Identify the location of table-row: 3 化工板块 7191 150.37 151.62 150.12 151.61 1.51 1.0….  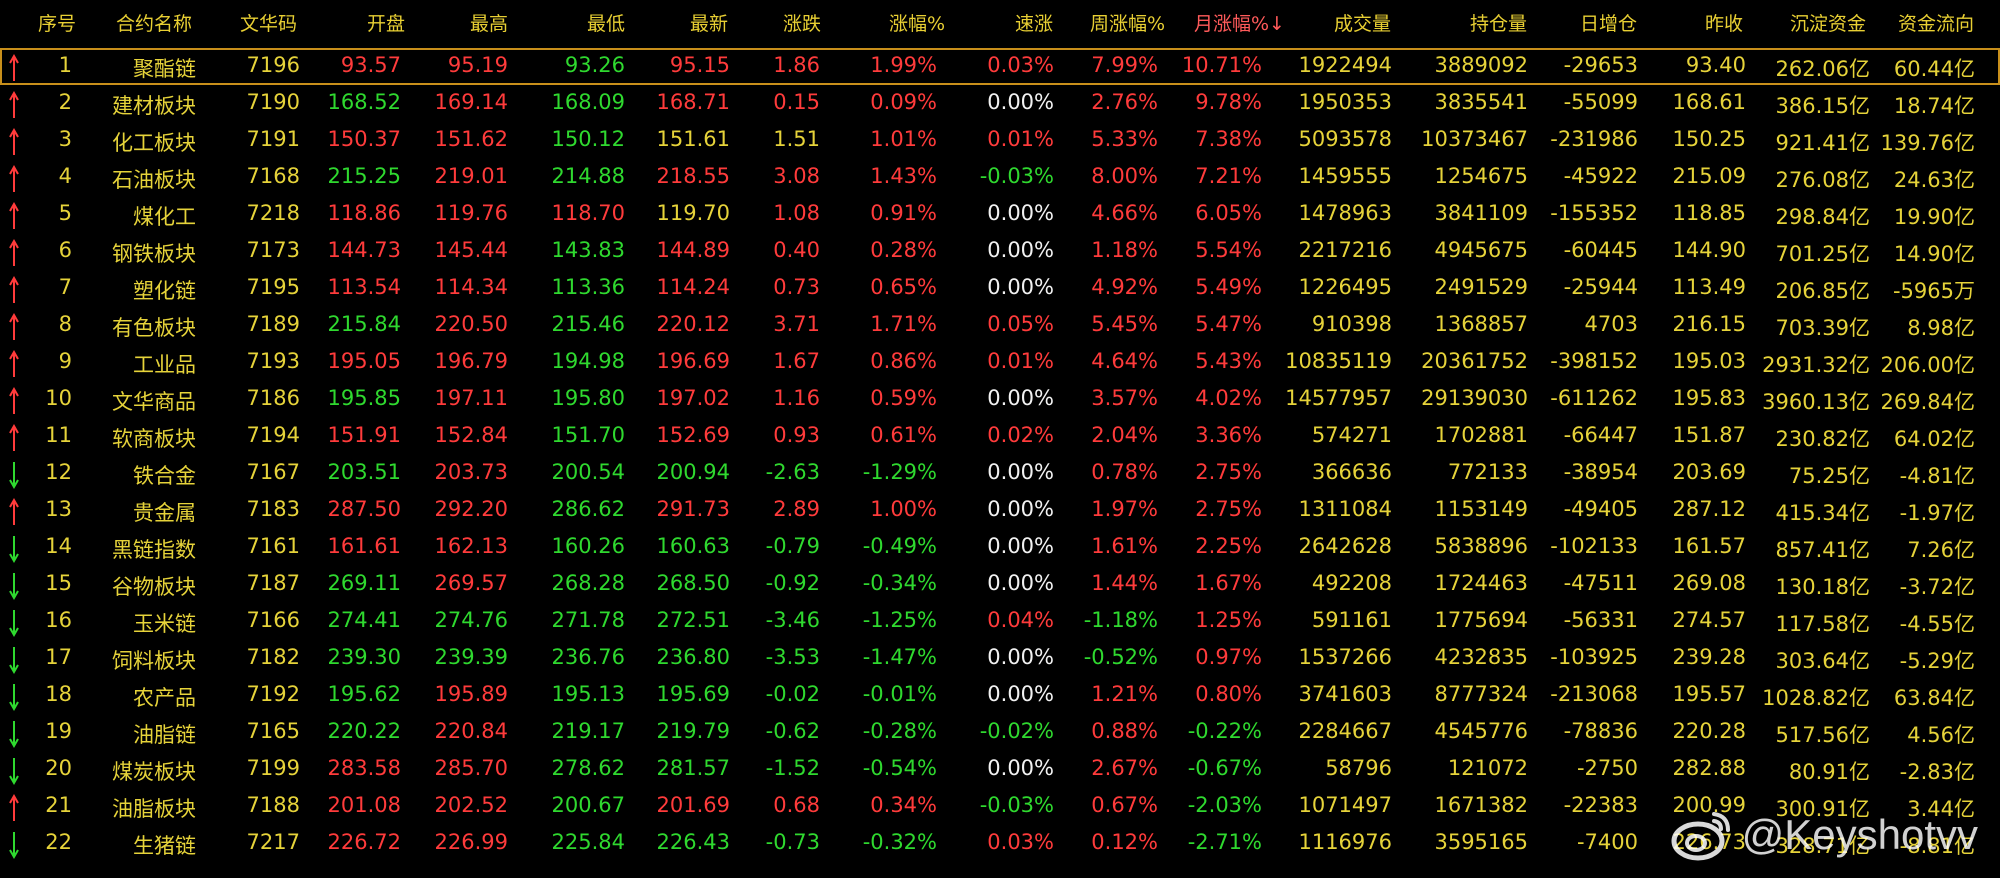
(1000, 140).